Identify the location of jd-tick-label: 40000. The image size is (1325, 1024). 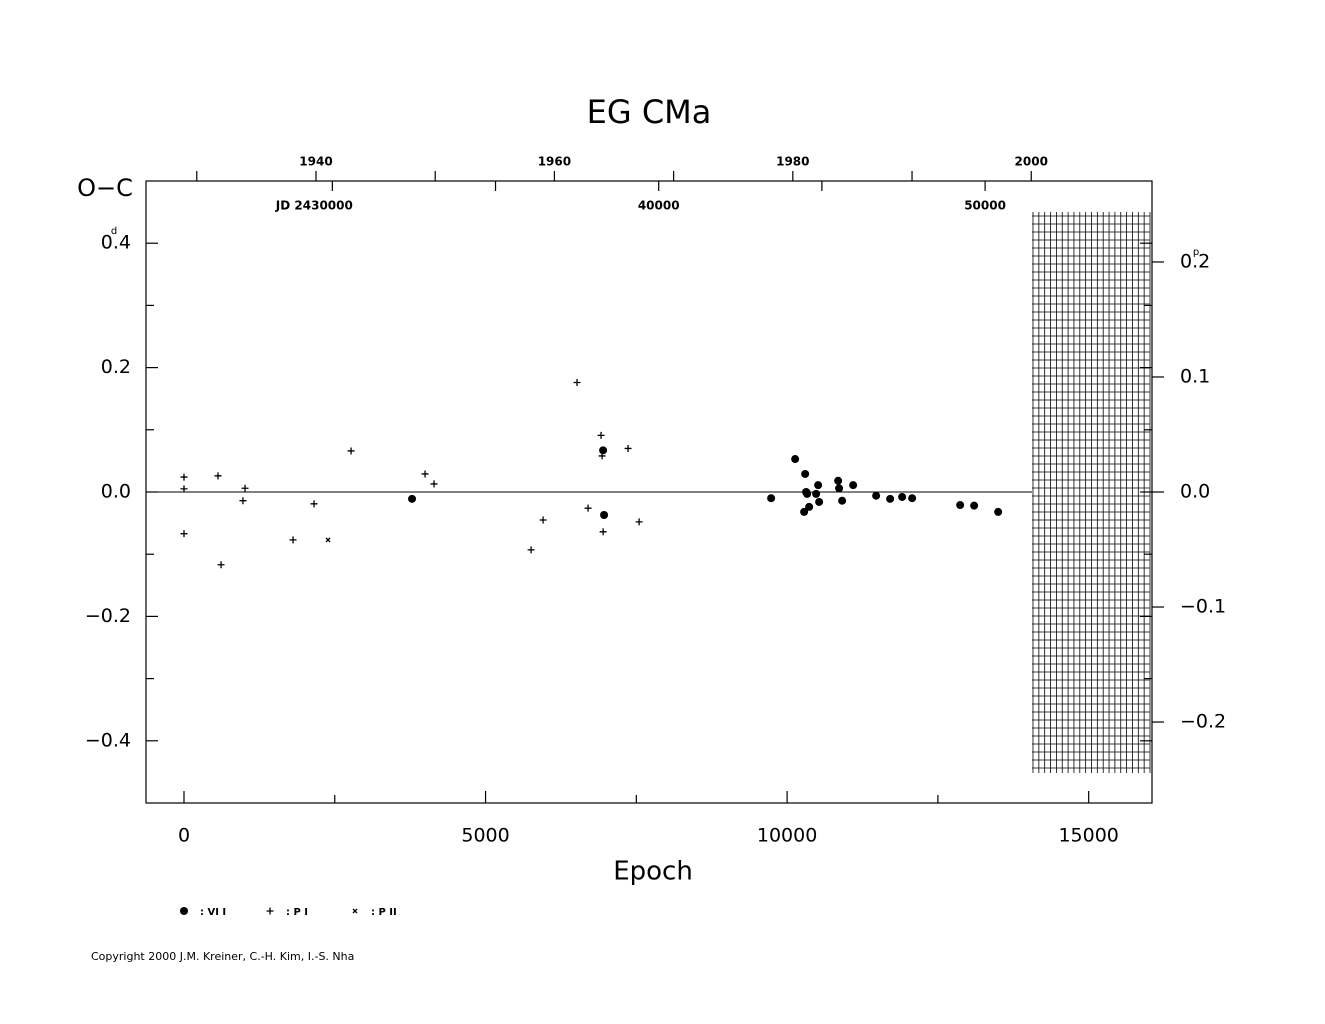
(659, 206).